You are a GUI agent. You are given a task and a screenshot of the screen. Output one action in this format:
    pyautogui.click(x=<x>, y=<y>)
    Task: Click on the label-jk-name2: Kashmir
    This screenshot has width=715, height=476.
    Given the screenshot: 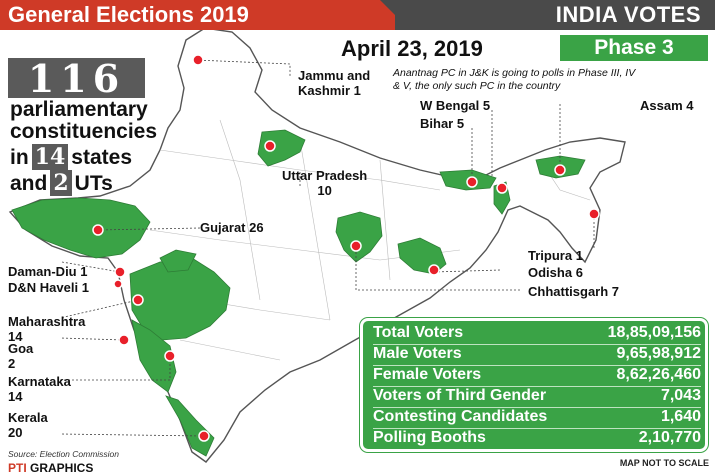 What is the action you would take?
    pyautogui.click(x=324, y=90)
    